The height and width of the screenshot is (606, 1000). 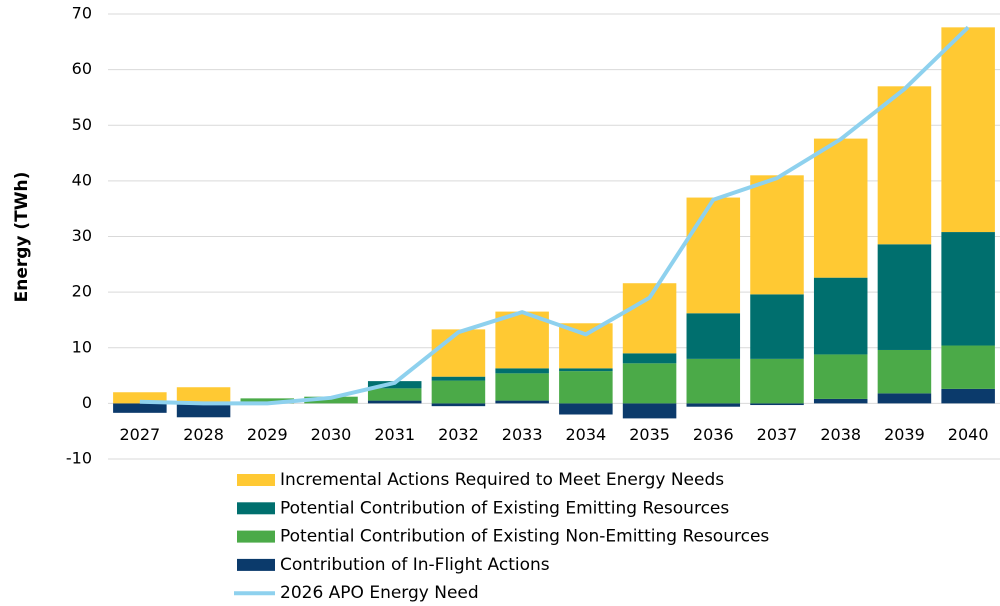 I want to click on y-tick-label: 50, so click(x=82, y=124).